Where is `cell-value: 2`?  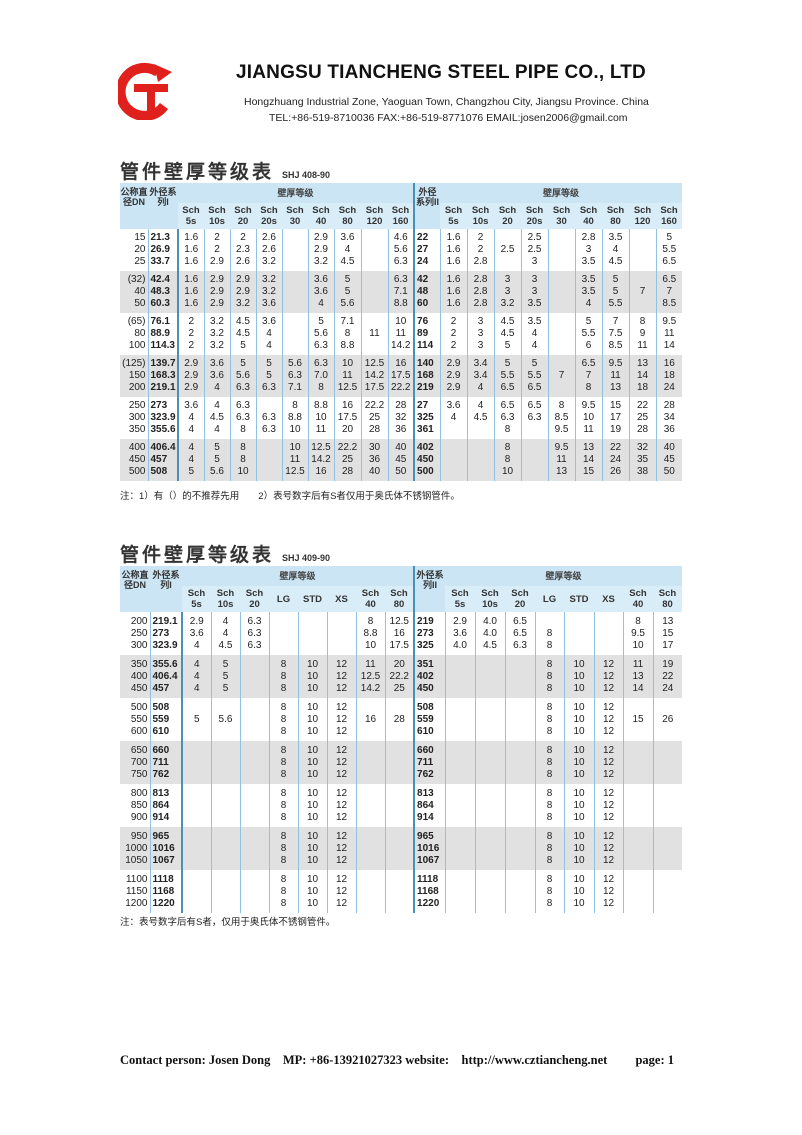
cell-value: 2 is located at coordinates (217, 249).